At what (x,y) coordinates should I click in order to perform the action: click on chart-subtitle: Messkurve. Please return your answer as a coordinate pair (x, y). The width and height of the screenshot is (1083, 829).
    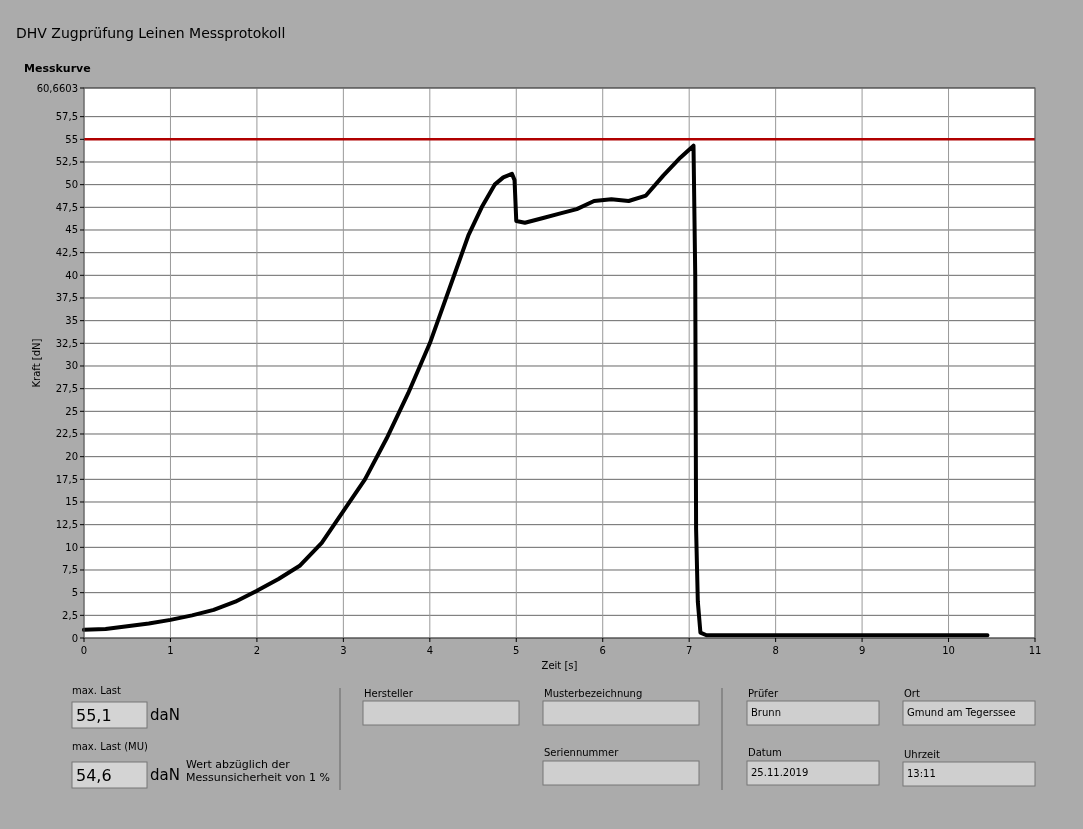
    Looking at the image, I should click on (57, 68).